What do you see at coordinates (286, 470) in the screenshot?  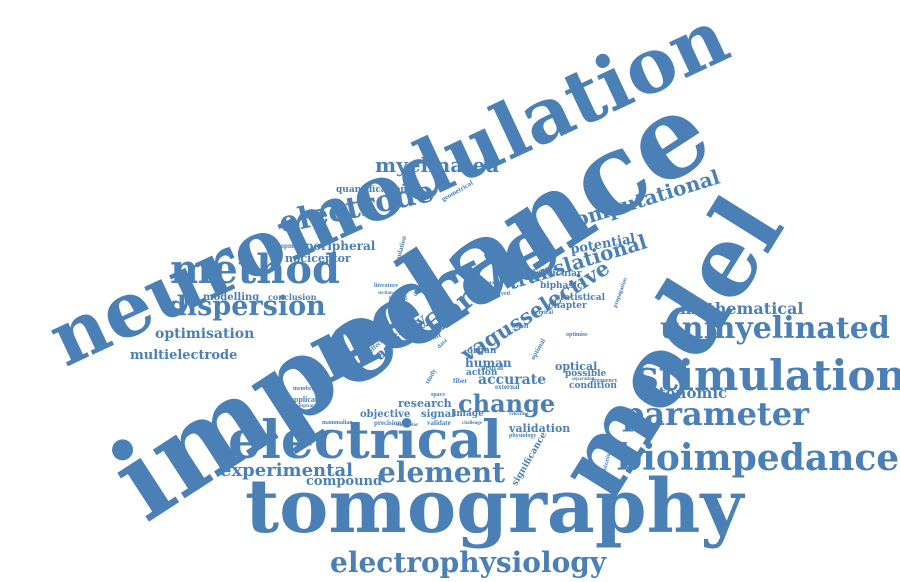 I see `word-experimental: experimental` at bounding box center [286, 470].